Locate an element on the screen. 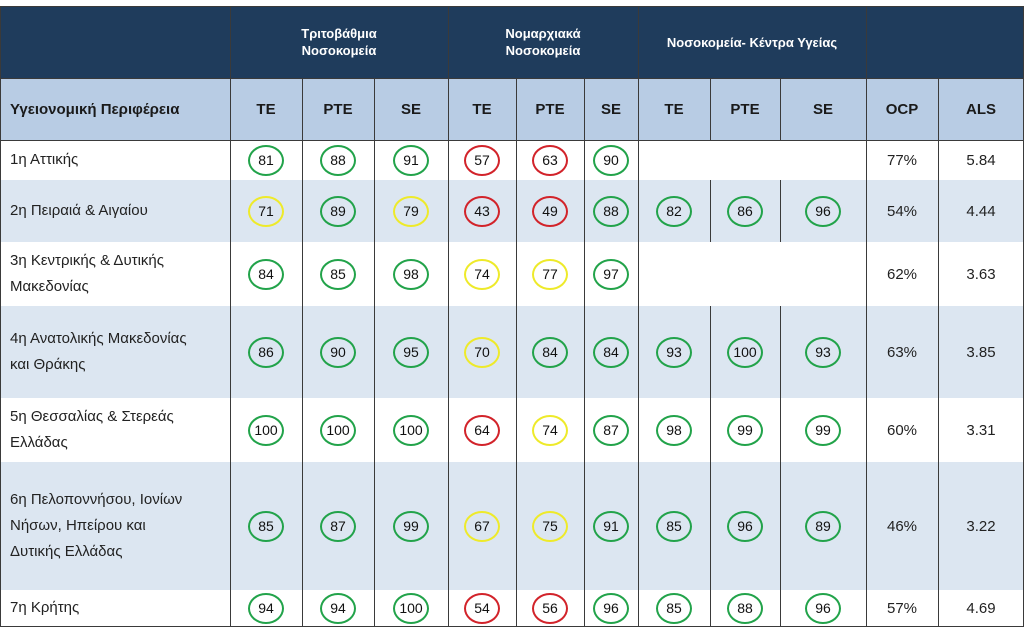 The image size is (1024, 630). score-cell: 82 is located at coordinates (674, 211).